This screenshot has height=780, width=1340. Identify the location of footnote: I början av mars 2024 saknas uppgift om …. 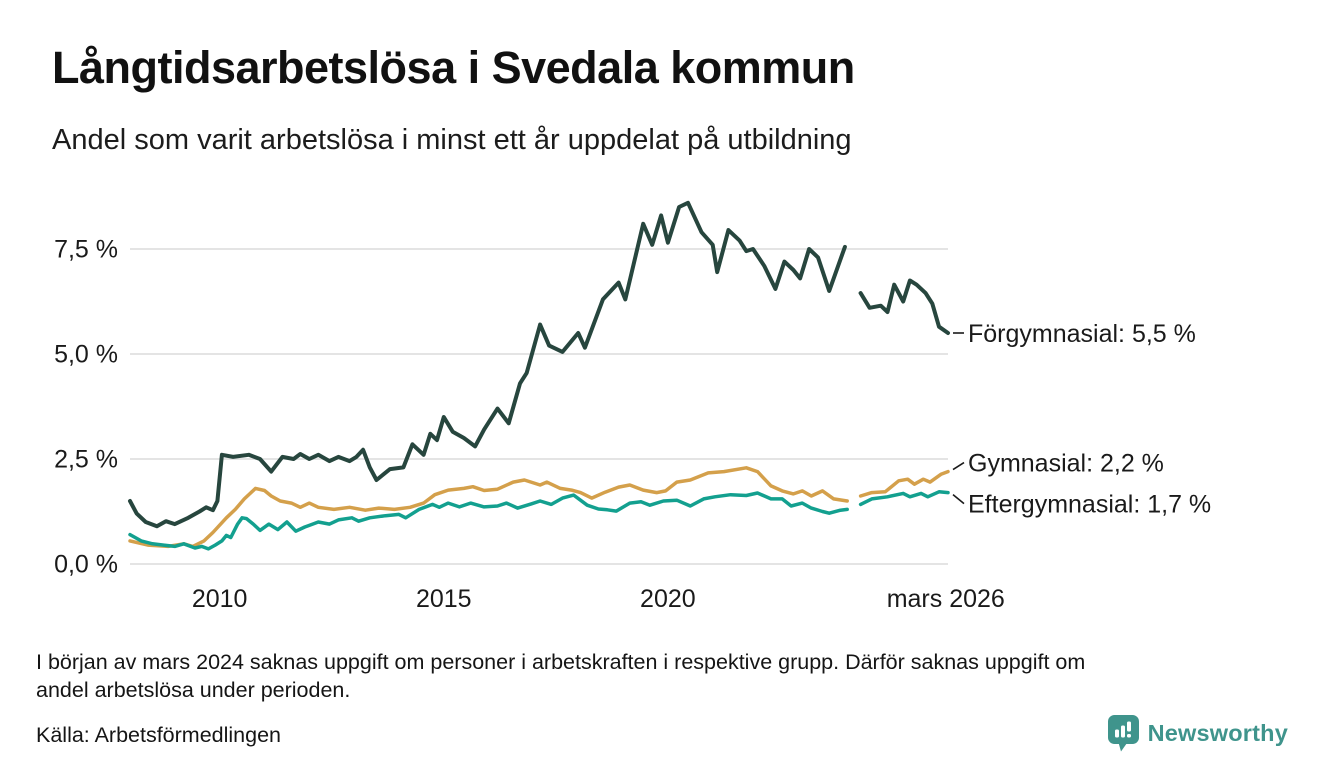
(671, 676).